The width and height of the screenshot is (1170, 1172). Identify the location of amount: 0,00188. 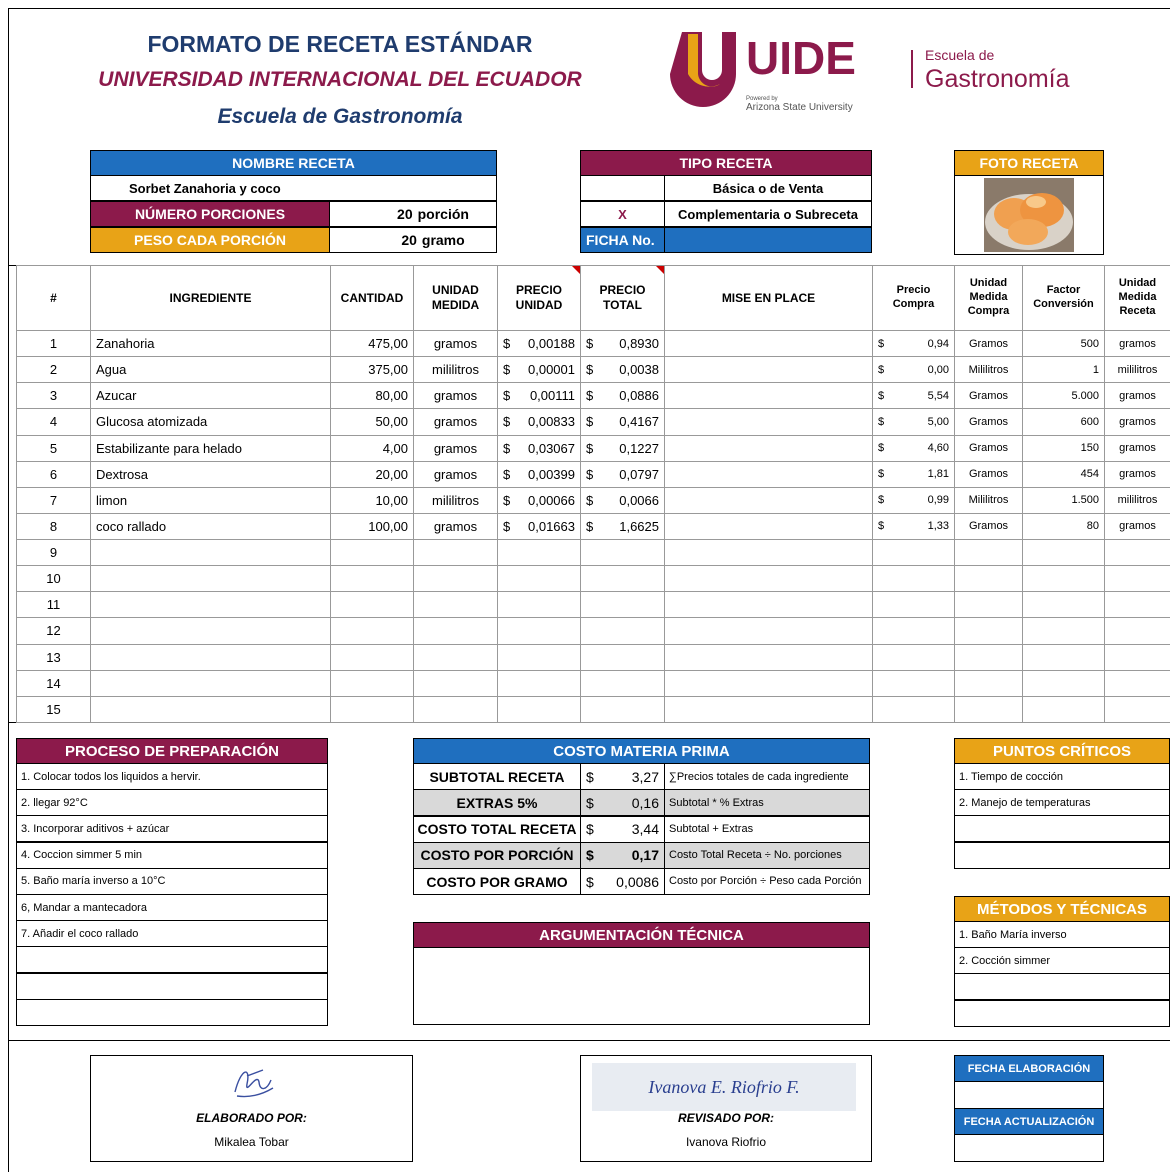
(551, 344).